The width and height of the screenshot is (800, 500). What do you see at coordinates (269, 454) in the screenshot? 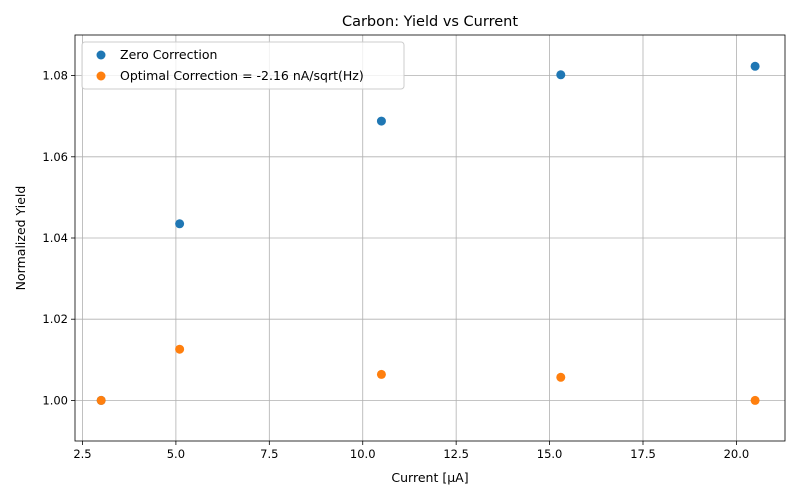
I see `x-tick-label: 7.5` at bounding box center [269, 454].